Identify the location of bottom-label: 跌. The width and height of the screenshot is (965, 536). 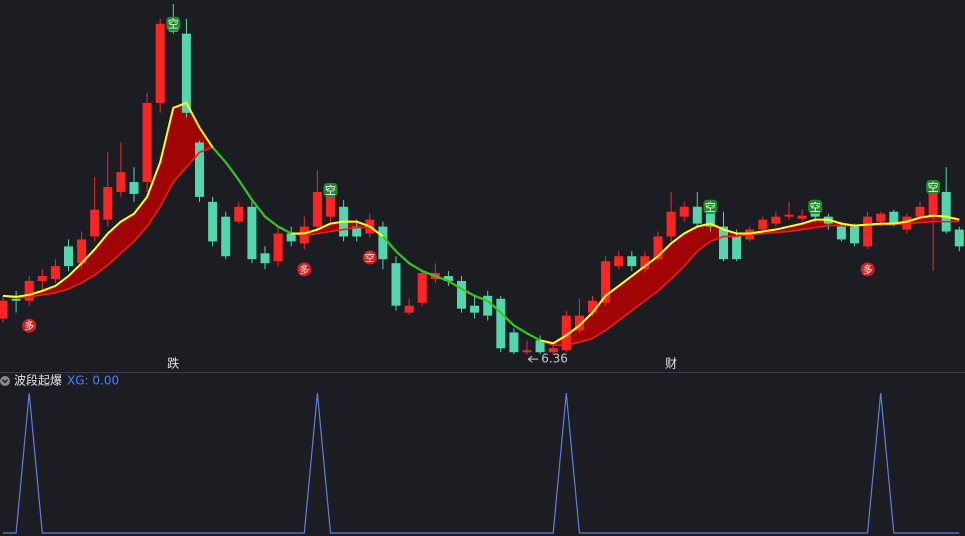
(173, 363).